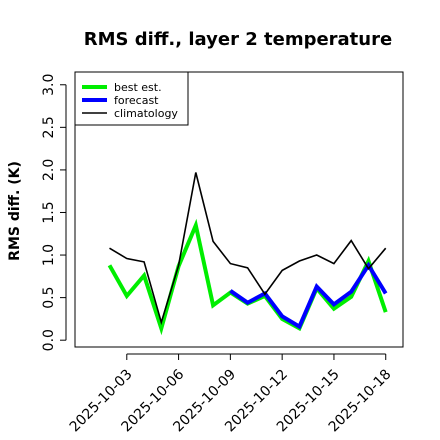 The image size is (440, 440). Describe the element at coordinates (308, 295) in the screenshot. I see `series-line-forecast` at that location.